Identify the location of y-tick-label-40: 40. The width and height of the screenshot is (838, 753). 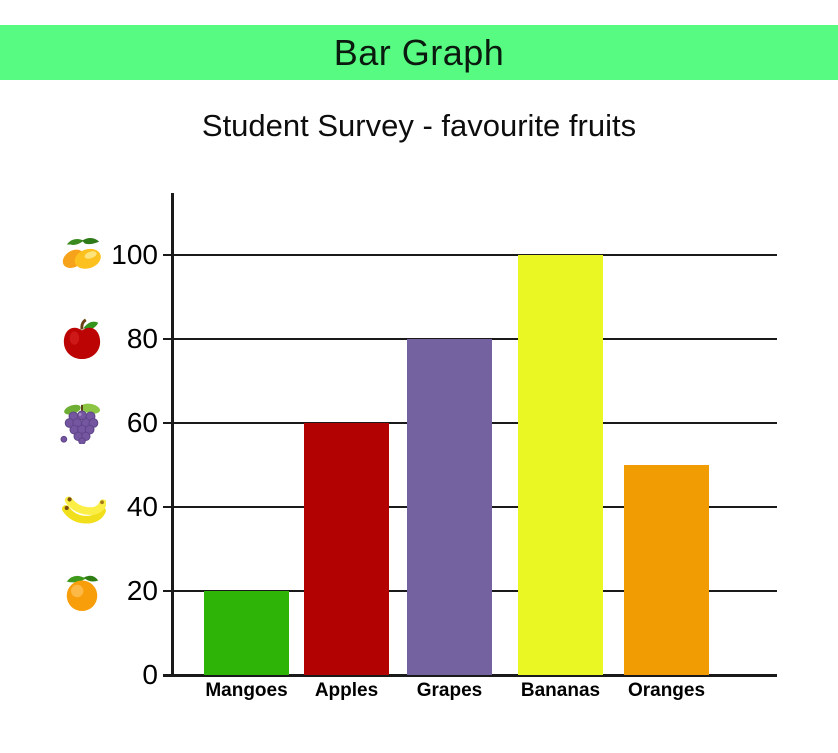
(142, 506).